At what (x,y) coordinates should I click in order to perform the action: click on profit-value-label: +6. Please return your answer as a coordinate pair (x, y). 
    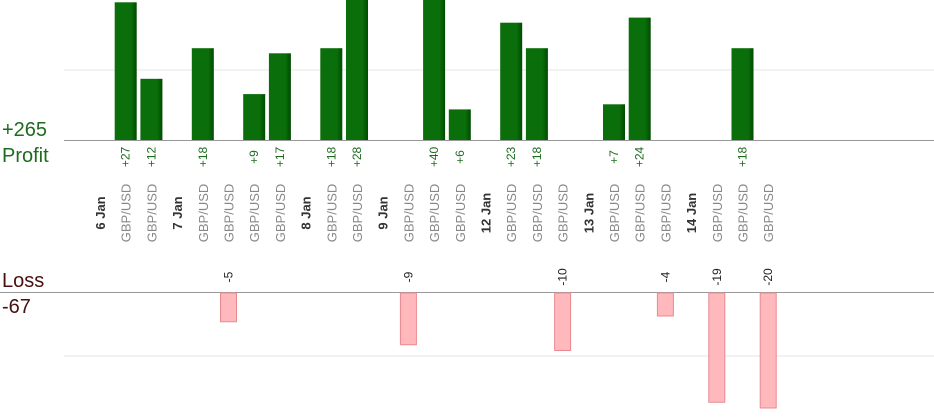
    Looking at the image, I should click on (460, 157).